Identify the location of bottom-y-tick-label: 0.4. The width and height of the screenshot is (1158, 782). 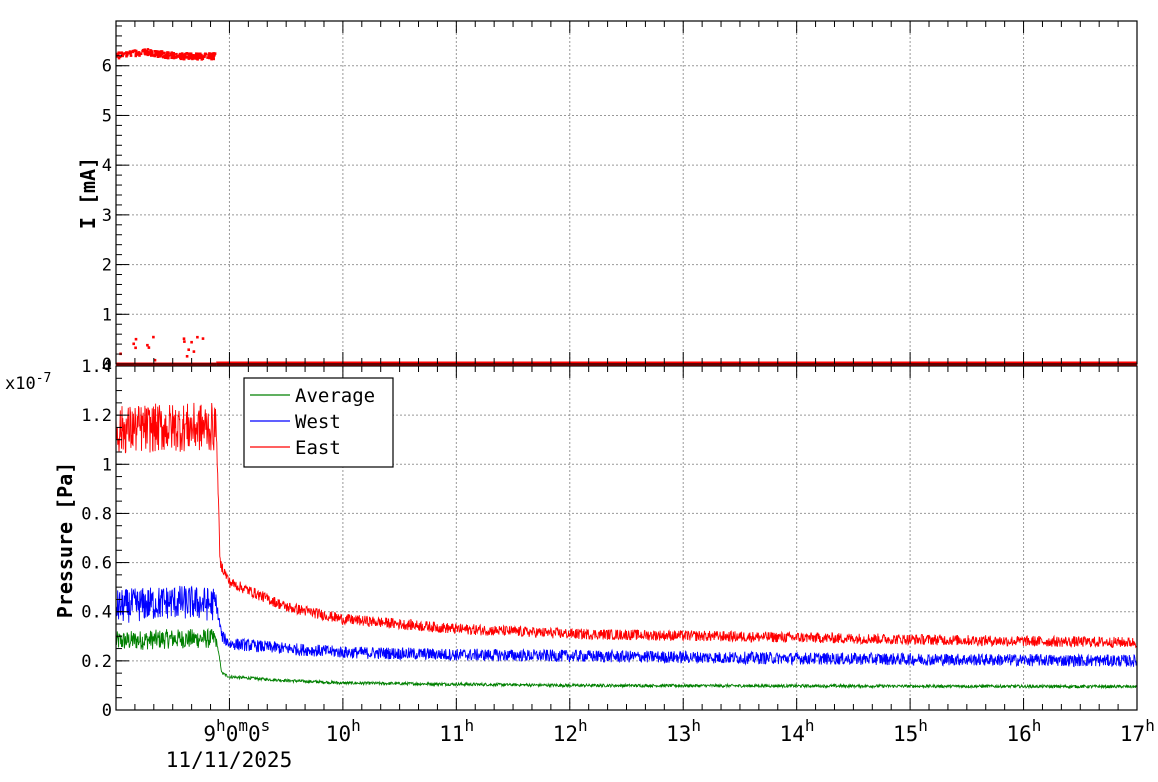
(96, 613).